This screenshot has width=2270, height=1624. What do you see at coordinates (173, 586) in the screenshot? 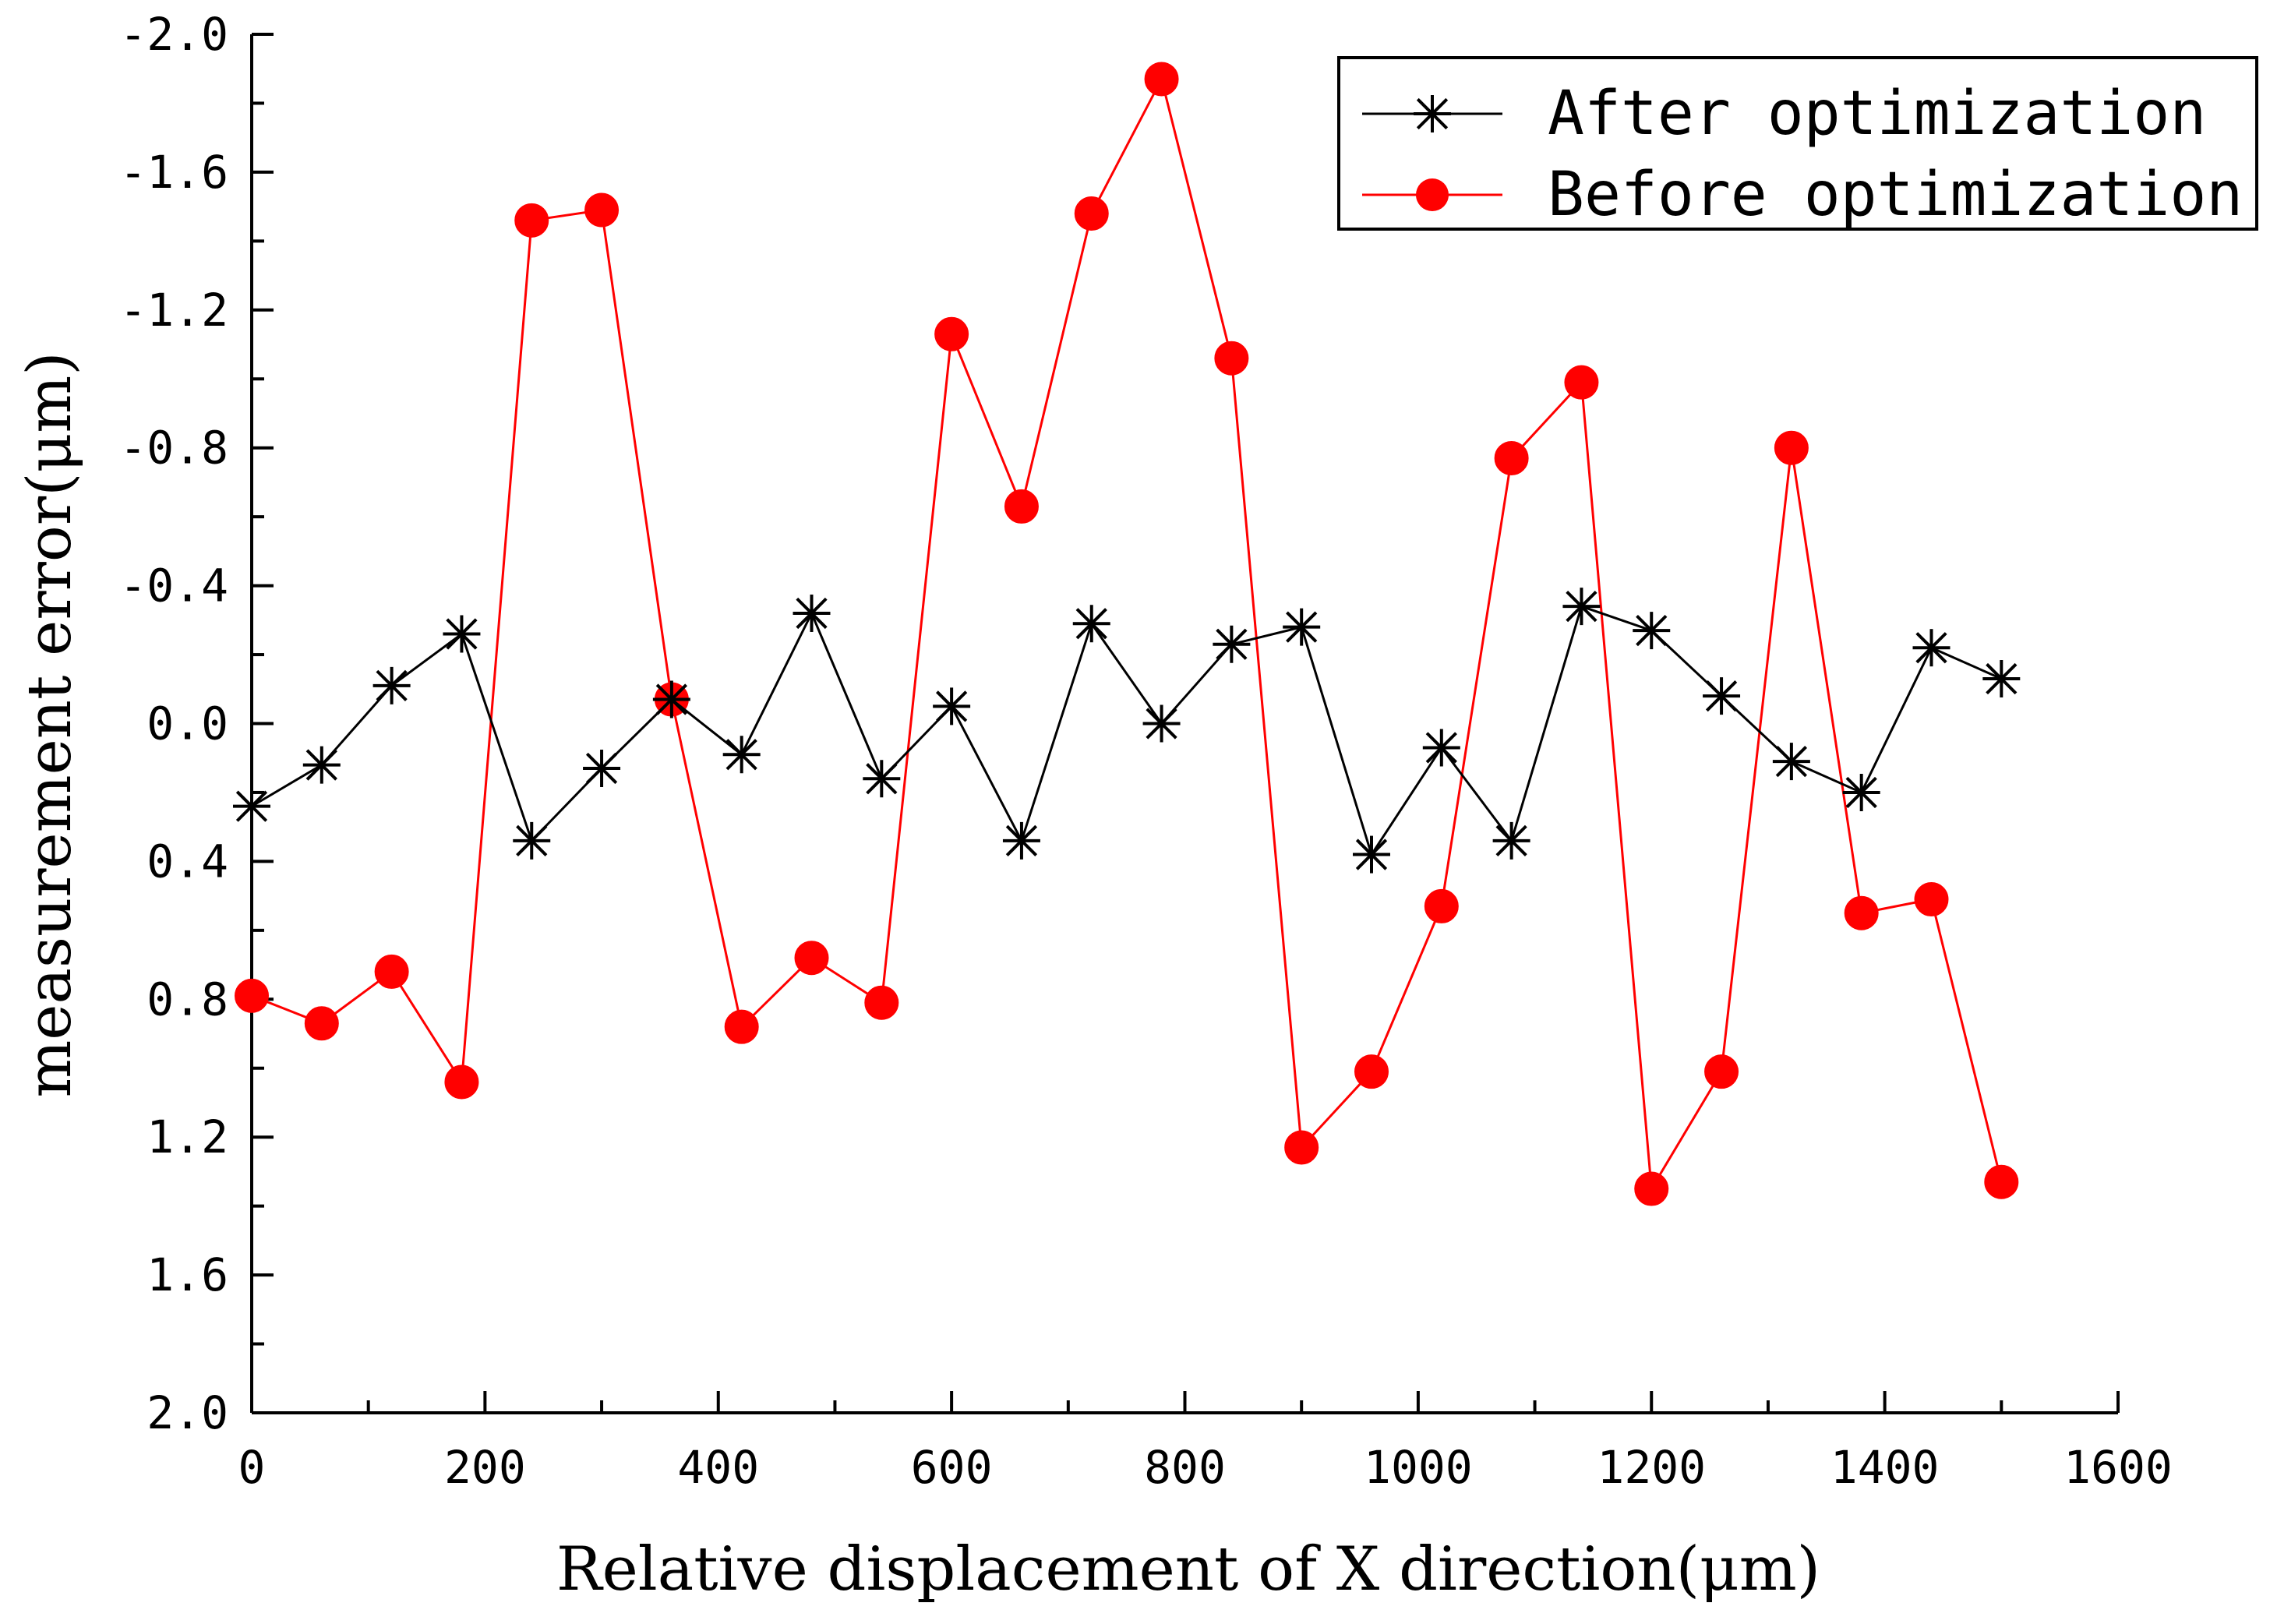
I see `y-tick-label: -0.4` at bounding box center [173, 586].